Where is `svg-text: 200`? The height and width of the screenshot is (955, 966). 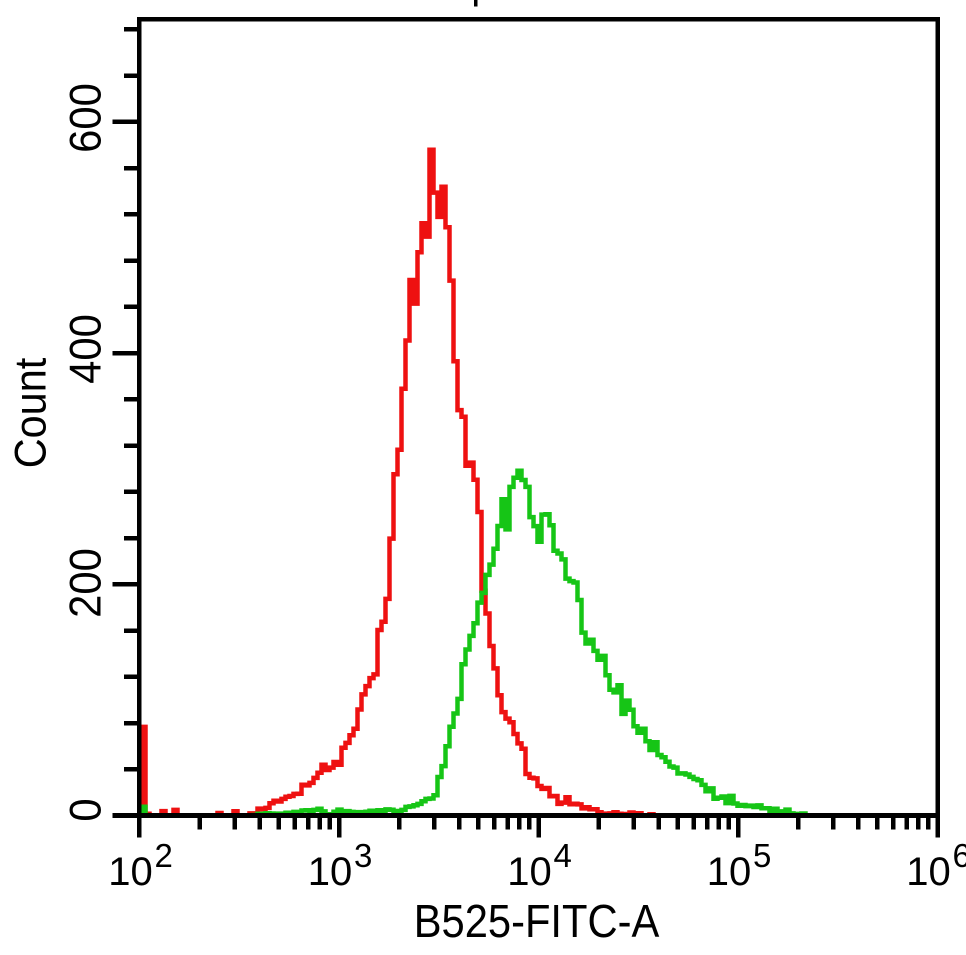
svg-text: 200 is located at coordinates (86, 583).